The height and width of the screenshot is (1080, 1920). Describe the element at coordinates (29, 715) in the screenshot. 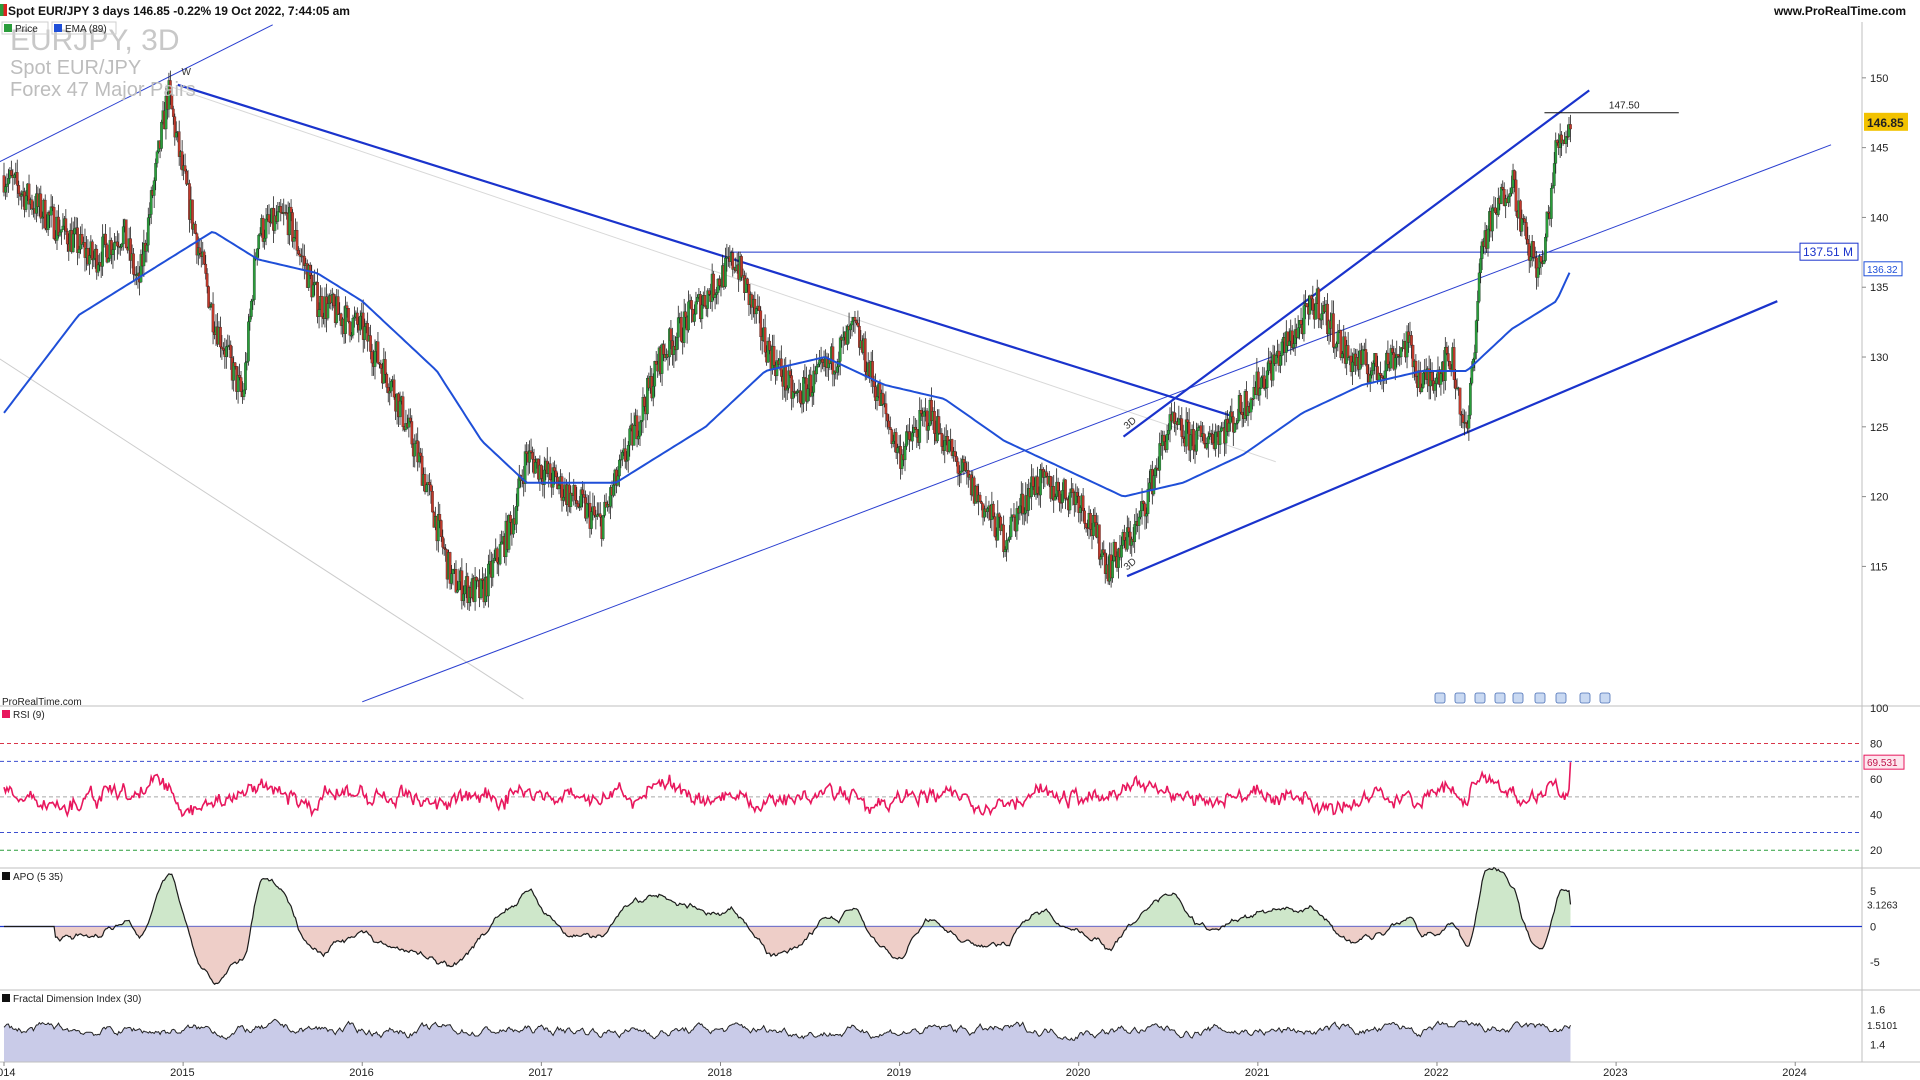

I see `rsi-label: RSI (9)` at that location.